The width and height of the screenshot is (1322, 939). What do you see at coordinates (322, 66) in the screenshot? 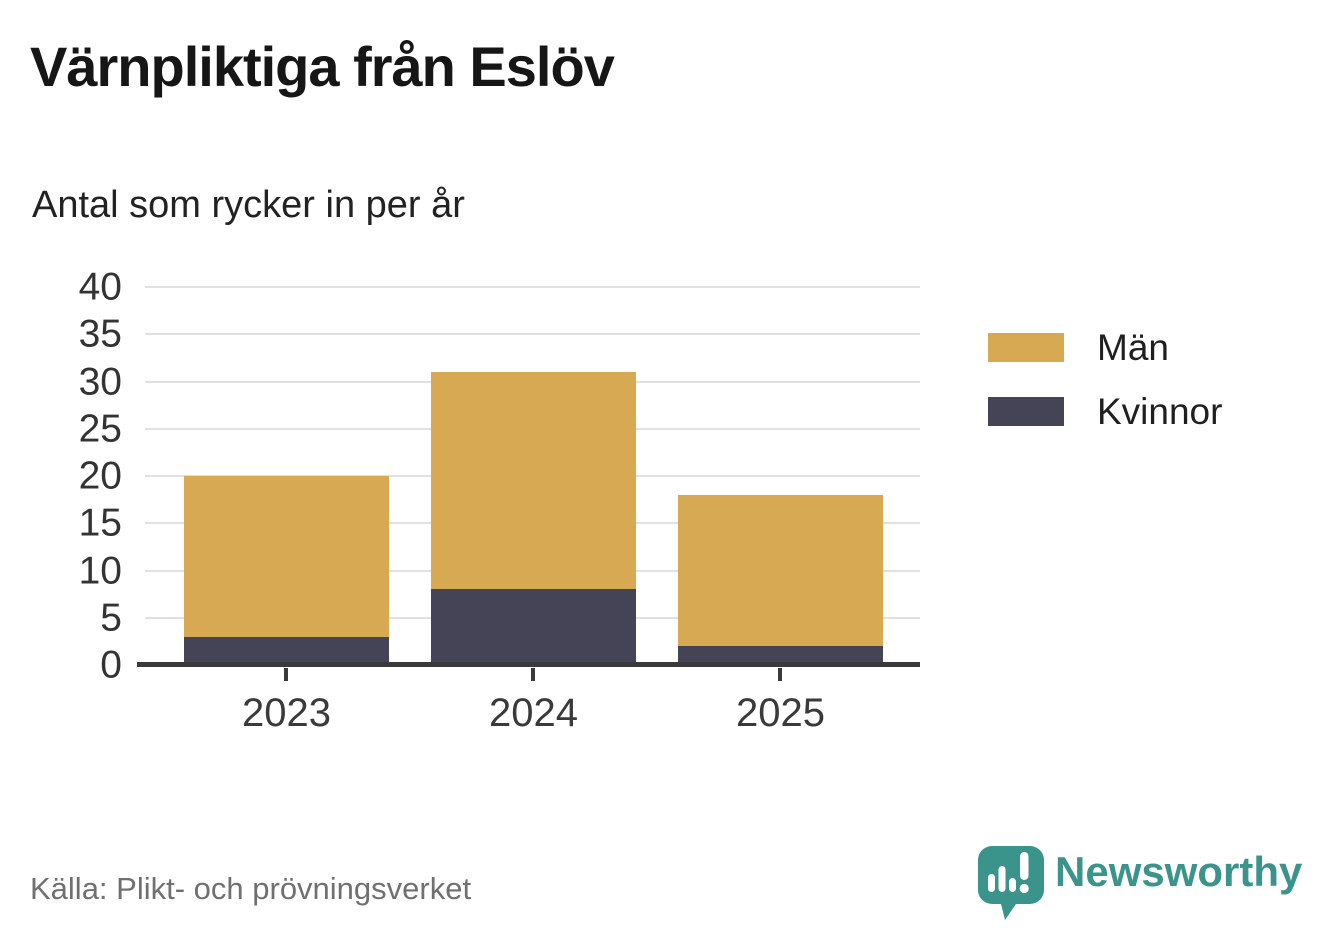
I see `chart-title: Värnpliktiga från Eslöv` at bounding box center [322, 66].